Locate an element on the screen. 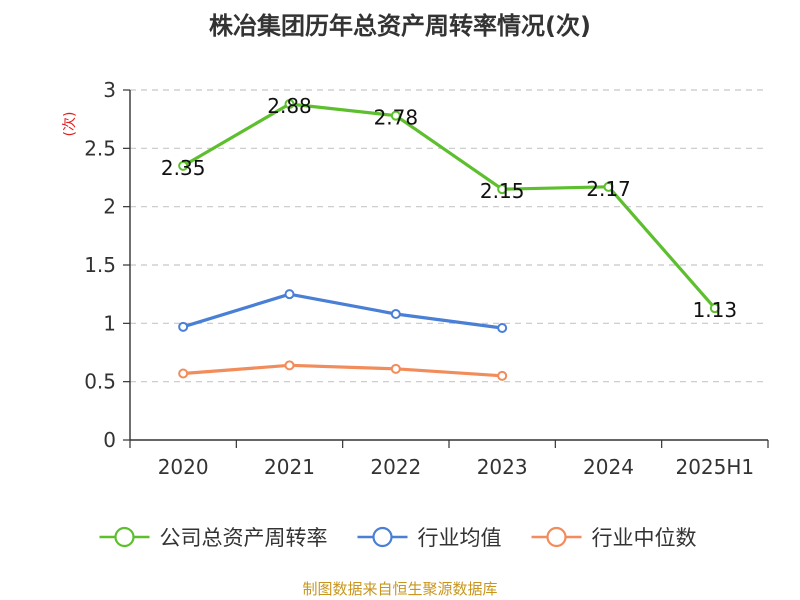 The width and height of the screenshot is (800, 600). data-label: 2.78 is located at coordinates (396, 118).